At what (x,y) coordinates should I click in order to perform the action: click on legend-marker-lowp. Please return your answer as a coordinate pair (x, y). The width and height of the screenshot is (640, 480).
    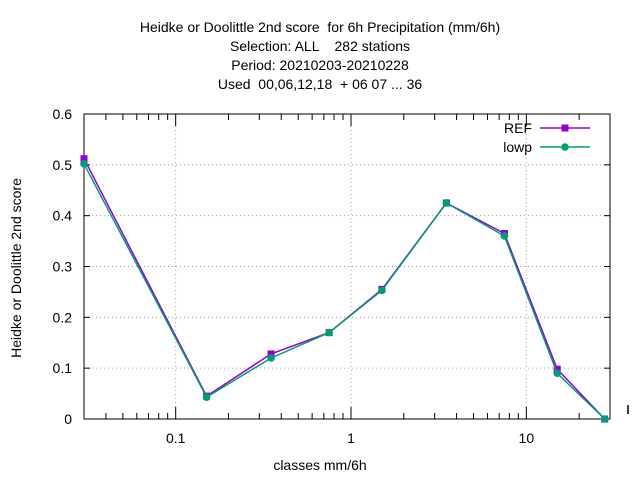
    Looking at the image, I should click on (565, 147).